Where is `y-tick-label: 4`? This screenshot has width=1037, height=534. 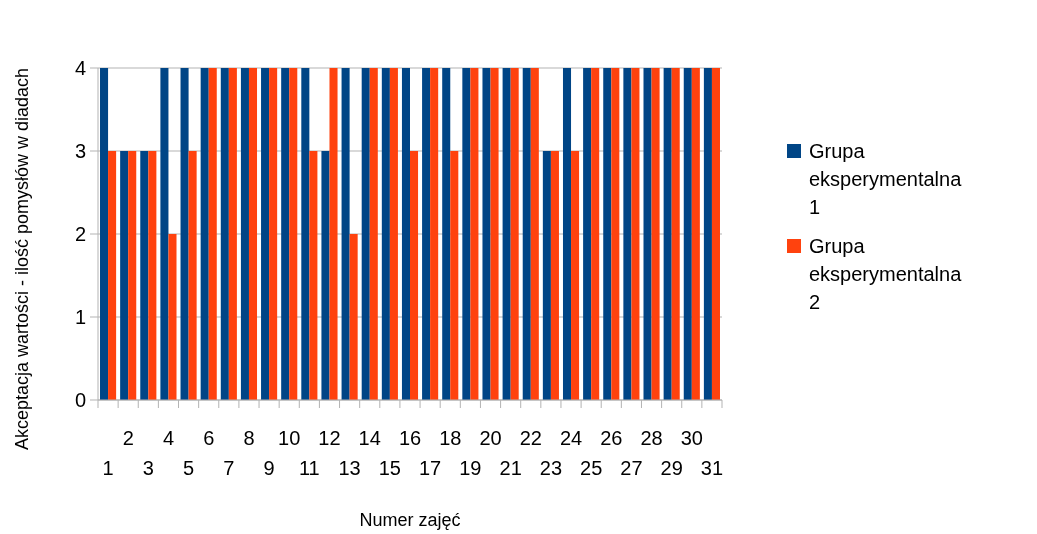 y-tick-label: 4 is located at coordinates (80, 68).